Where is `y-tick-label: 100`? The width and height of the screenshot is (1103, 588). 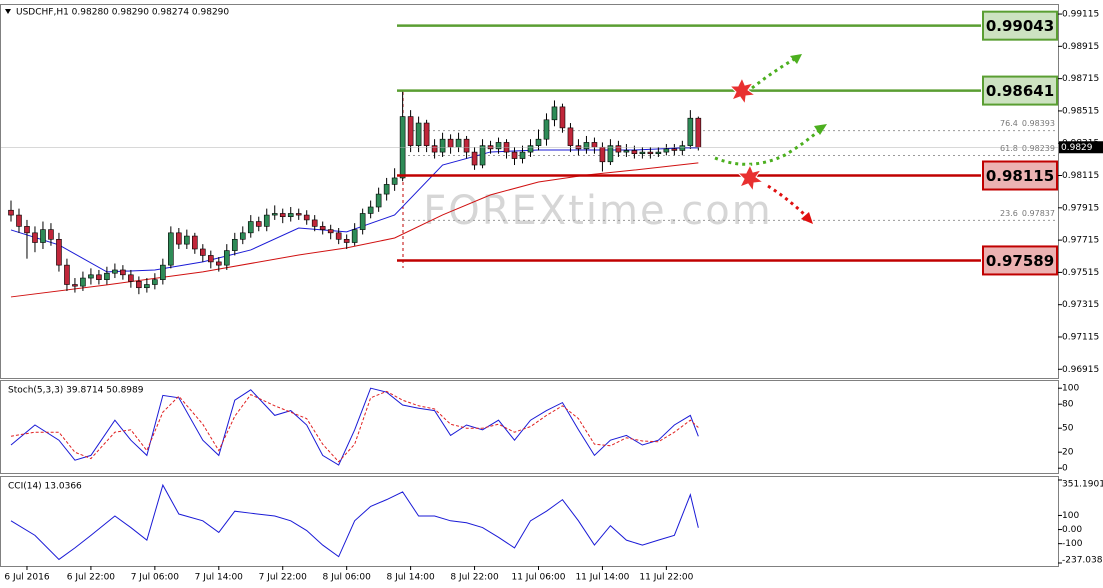 y-tick-label: 100 is located at coordinates (1070, 389).